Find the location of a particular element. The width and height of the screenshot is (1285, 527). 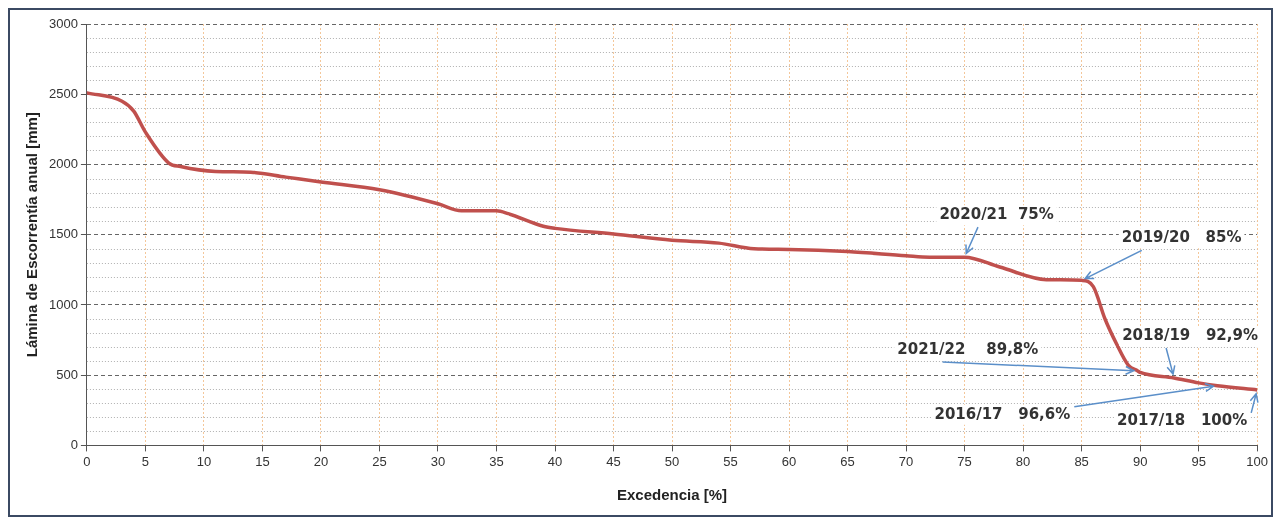

y-tick-label: 2000 is located at coordinates (63, 164).